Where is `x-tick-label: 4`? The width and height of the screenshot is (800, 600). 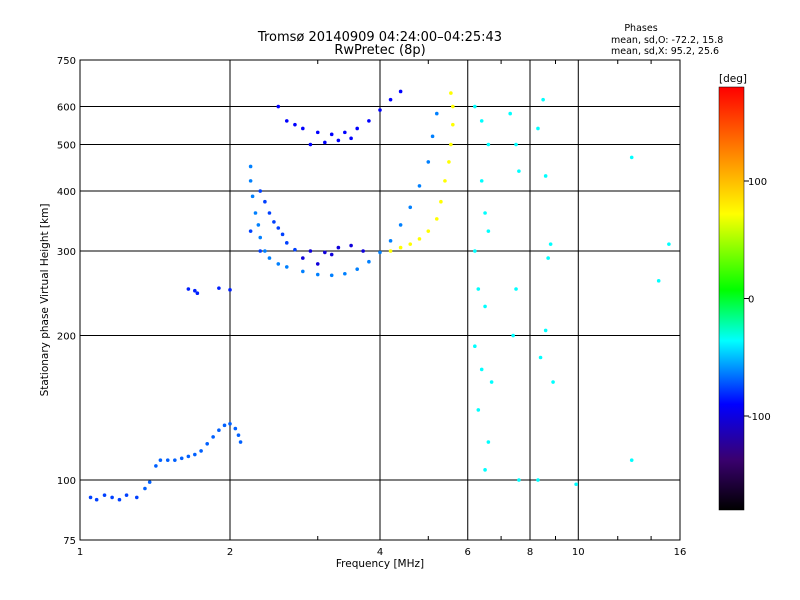 x-tick-label: 4 is located at coordinates (380, 552).